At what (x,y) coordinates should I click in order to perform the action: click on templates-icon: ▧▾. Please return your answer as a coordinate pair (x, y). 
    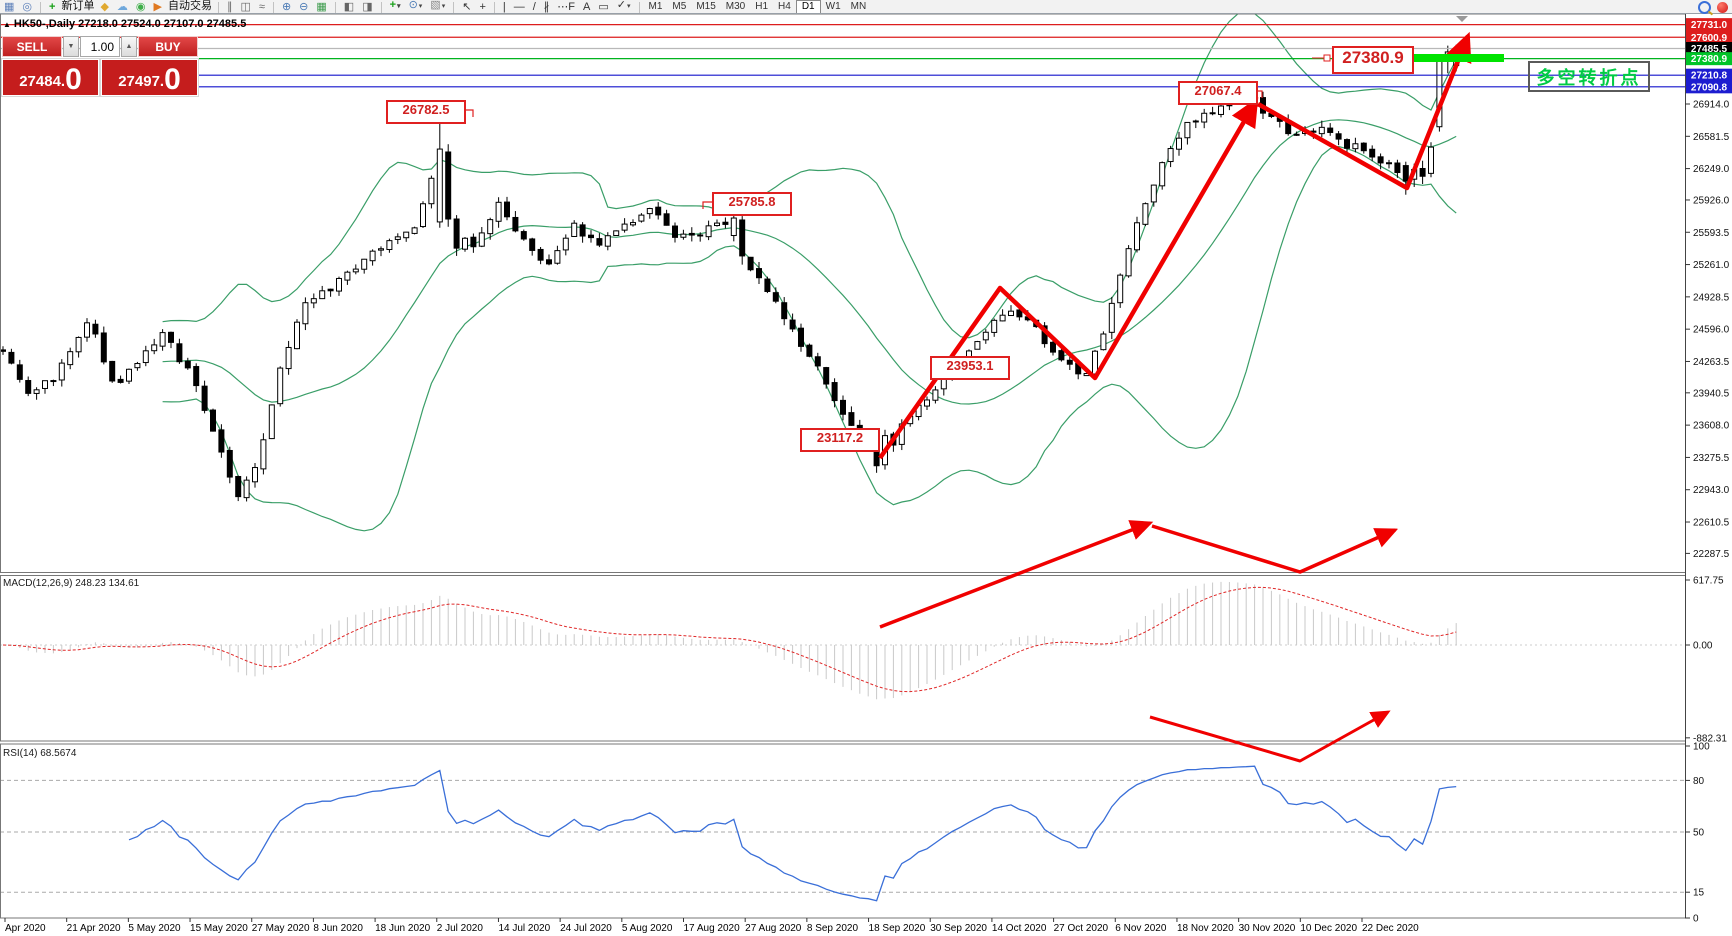
    Looking at the image, I should click on (438, 5).